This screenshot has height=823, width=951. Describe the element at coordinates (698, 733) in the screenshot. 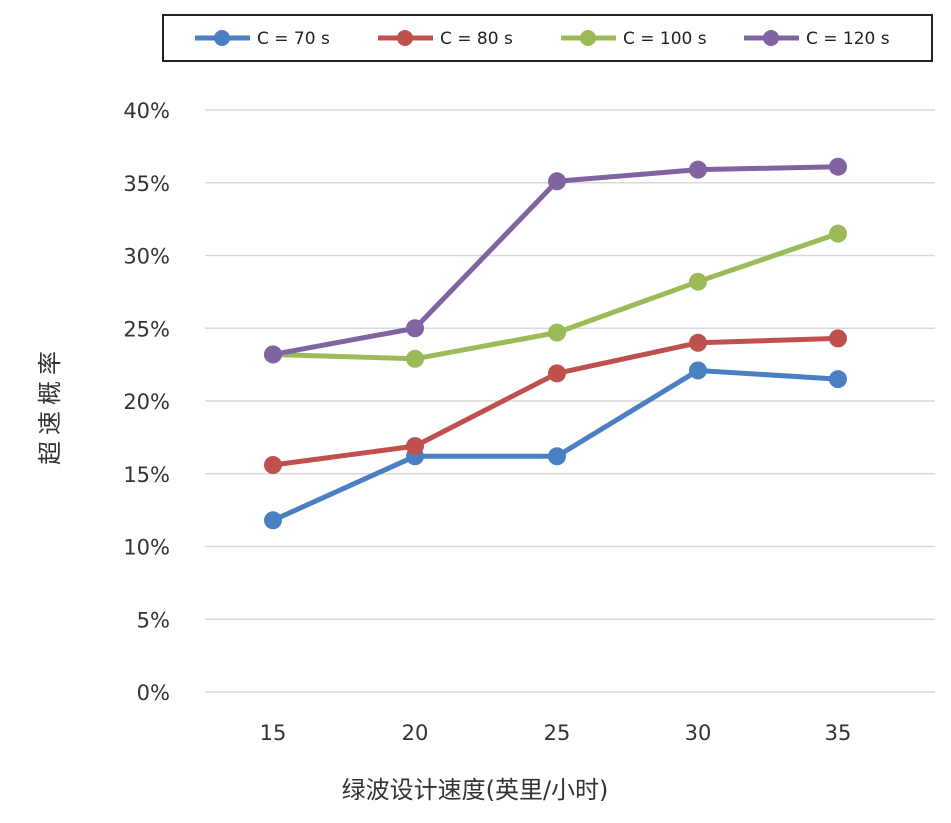

I see `x-tick-label: 30` at that location.